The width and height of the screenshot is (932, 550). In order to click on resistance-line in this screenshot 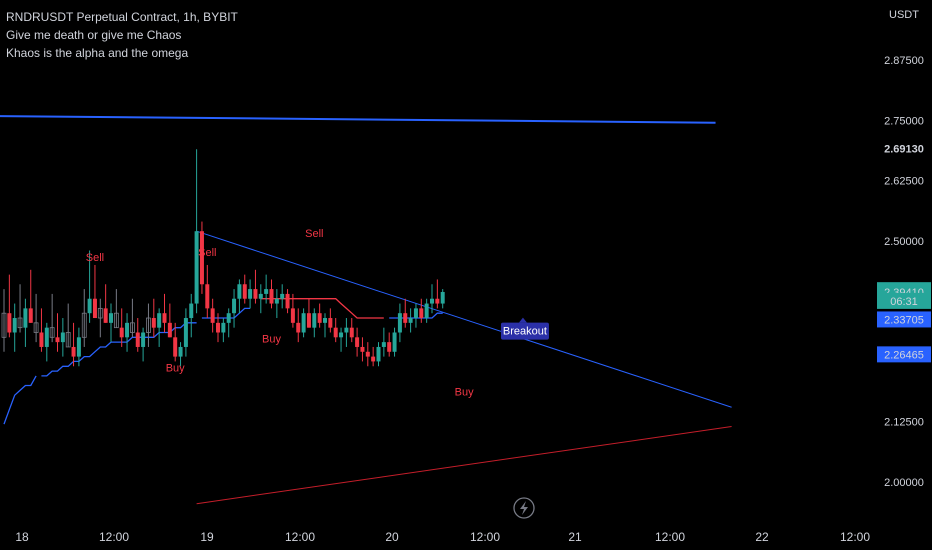, I will do `click(358, 119)`.